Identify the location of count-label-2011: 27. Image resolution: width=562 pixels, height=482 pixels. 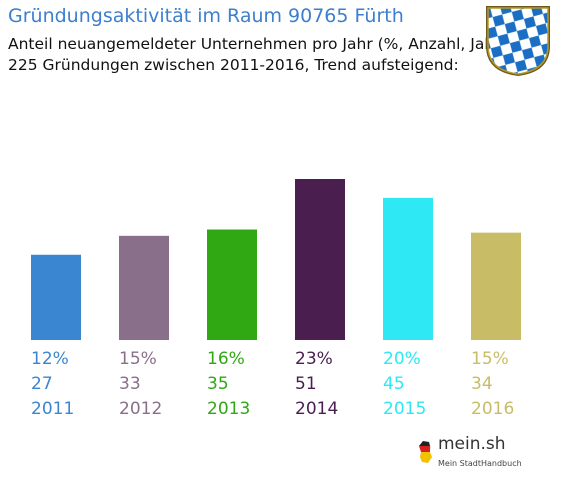
(42, 384).